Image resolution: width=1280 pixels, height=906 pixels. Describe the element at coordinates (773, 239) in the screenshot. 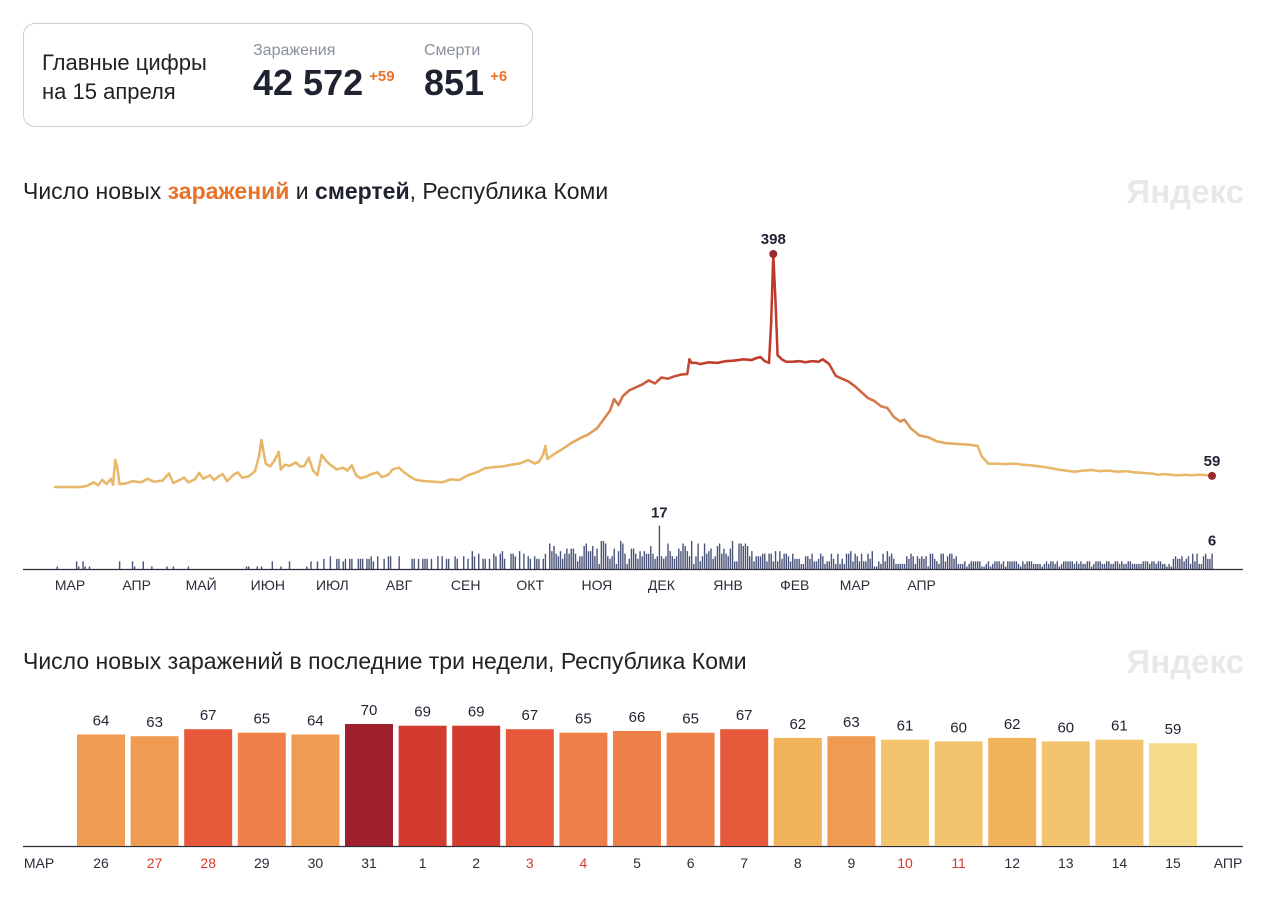

I see `infections-peak-label: 398` at that location.